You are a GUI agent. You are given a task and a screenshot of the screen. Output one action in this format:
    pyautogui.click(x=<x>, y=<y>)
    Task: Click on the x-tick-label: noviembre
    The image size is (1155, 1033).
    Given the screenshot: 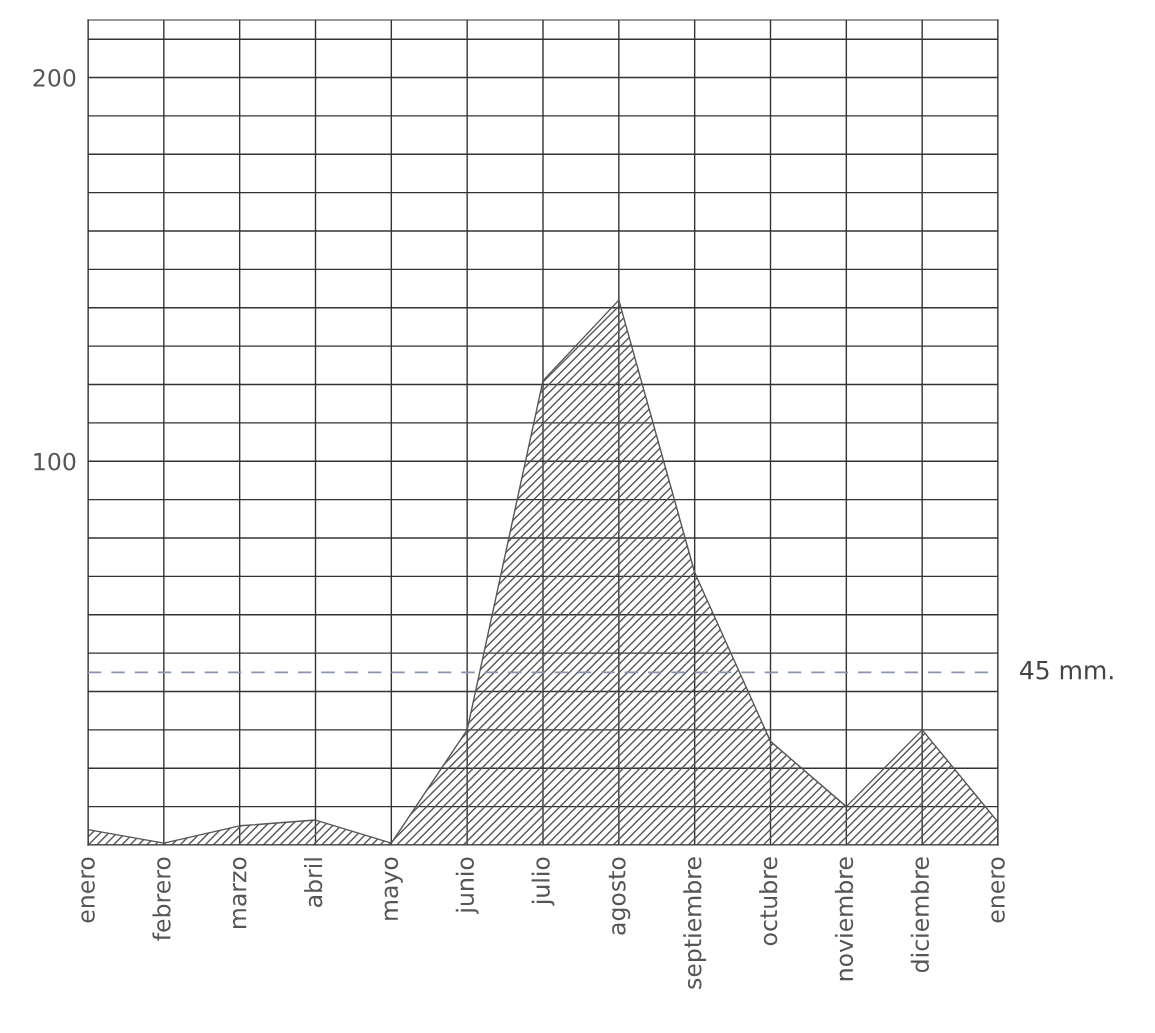 What is the action you would take?
    pyautogui.click(x=844, y=919)
    